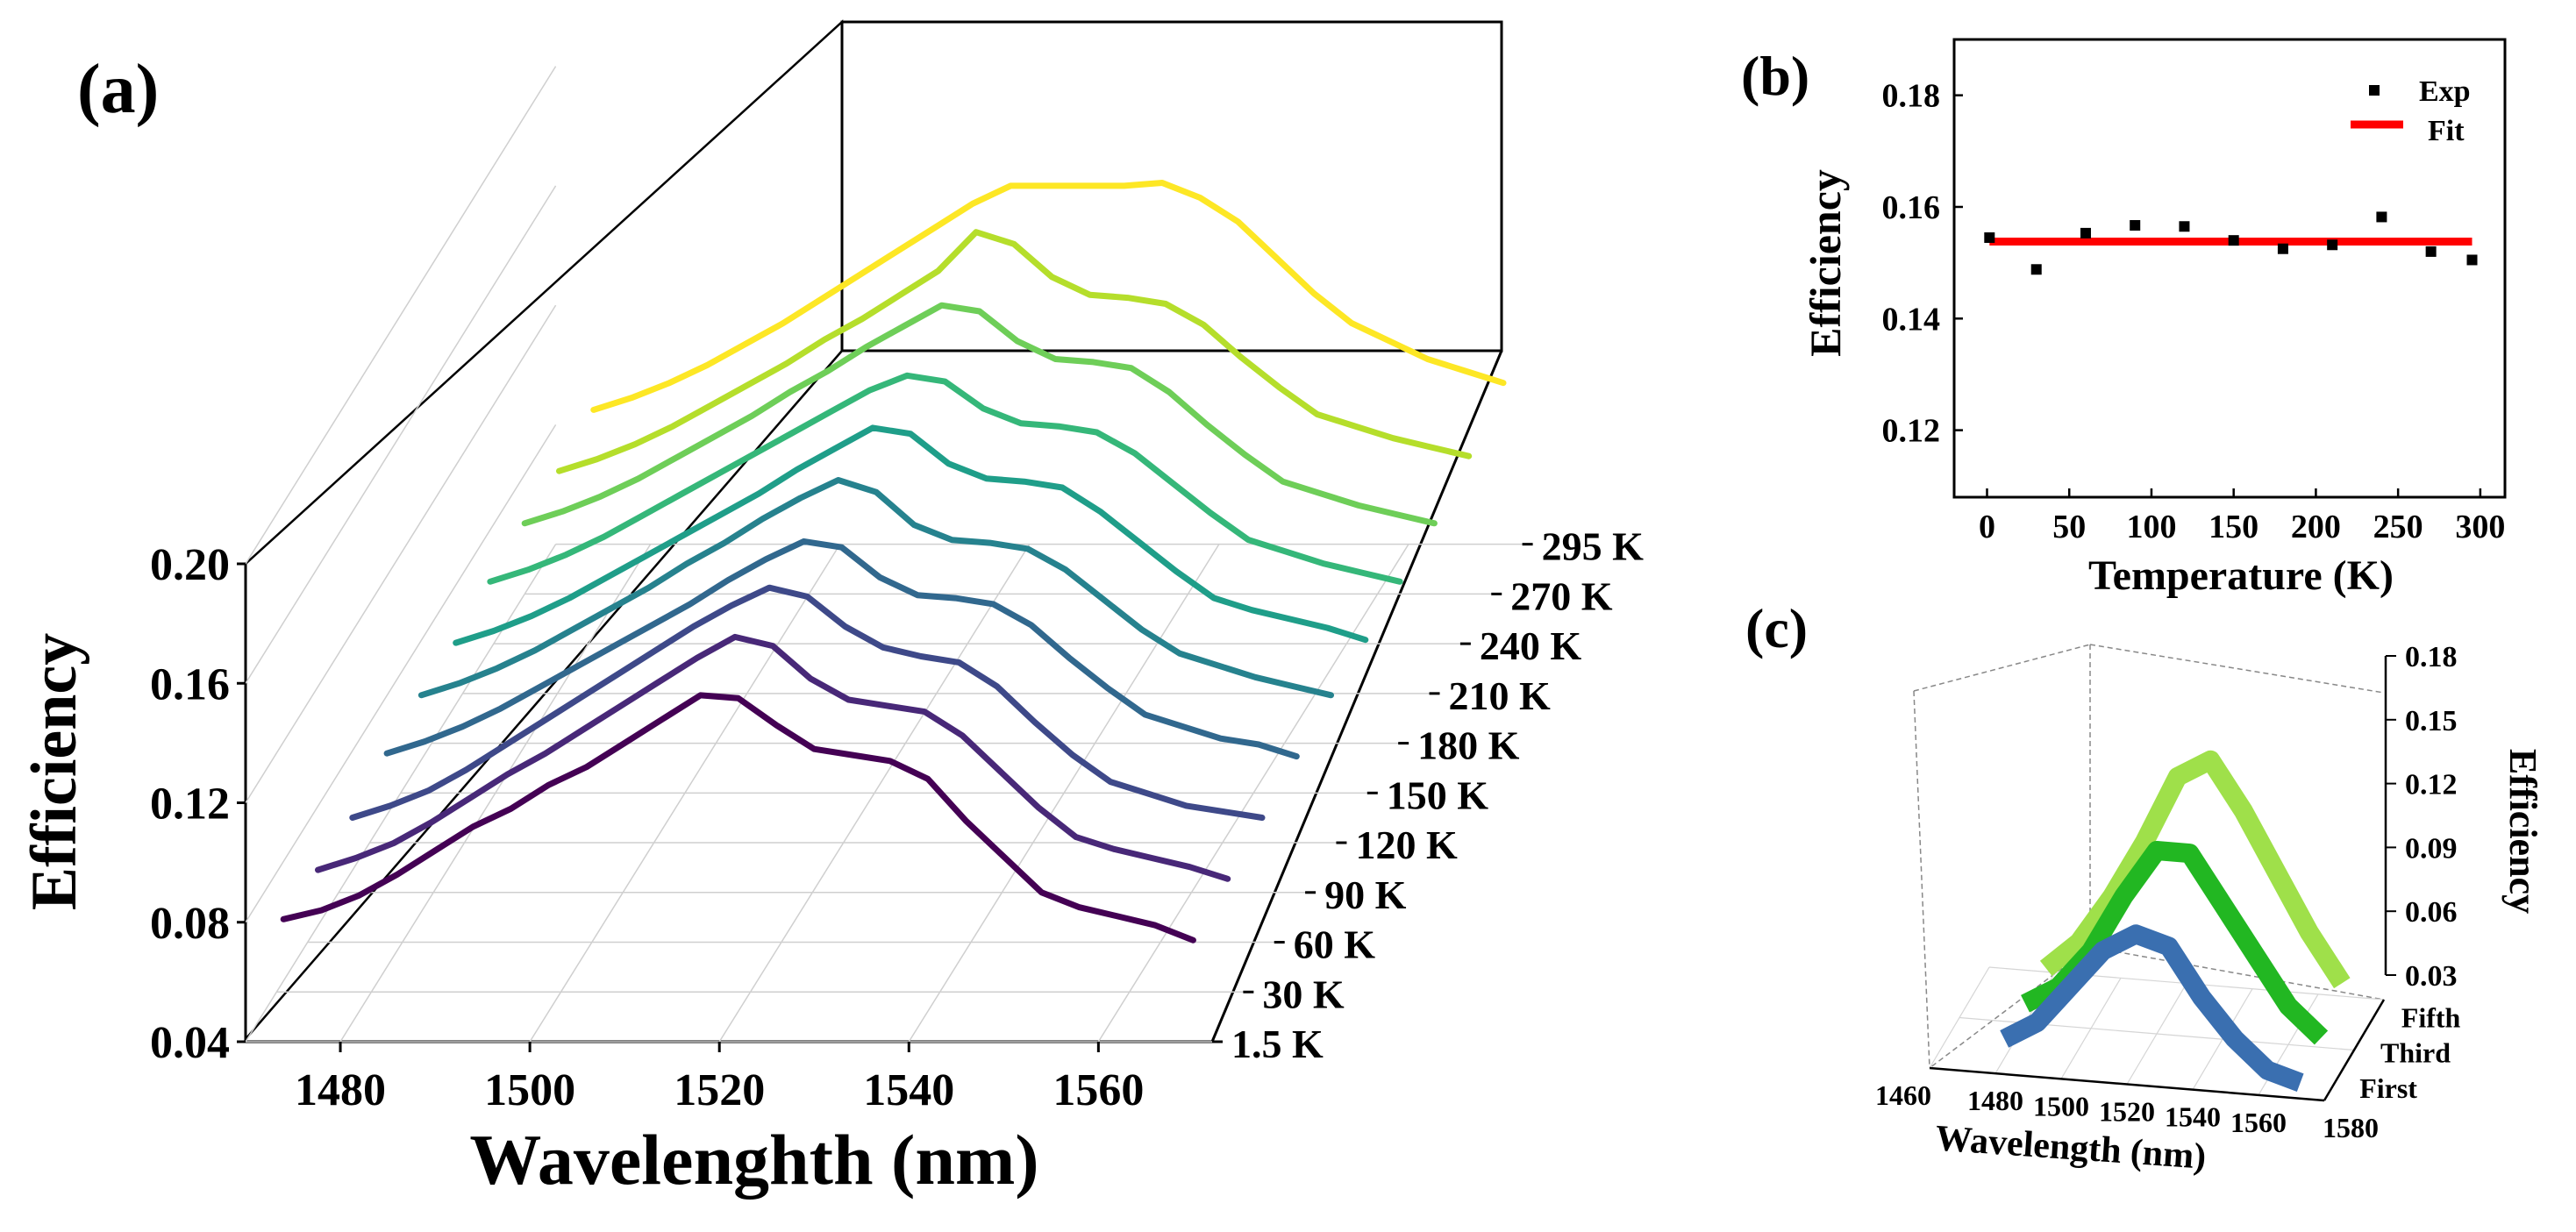  I want to click on b-marks, so click(2231, 243).